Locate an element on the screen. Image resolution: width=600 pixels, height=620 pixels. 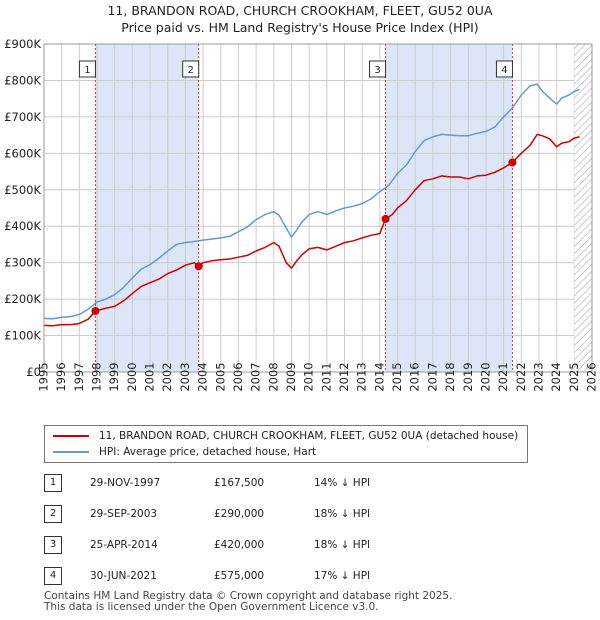
y-tick-label: £800K is located at coordinates (22, 80).